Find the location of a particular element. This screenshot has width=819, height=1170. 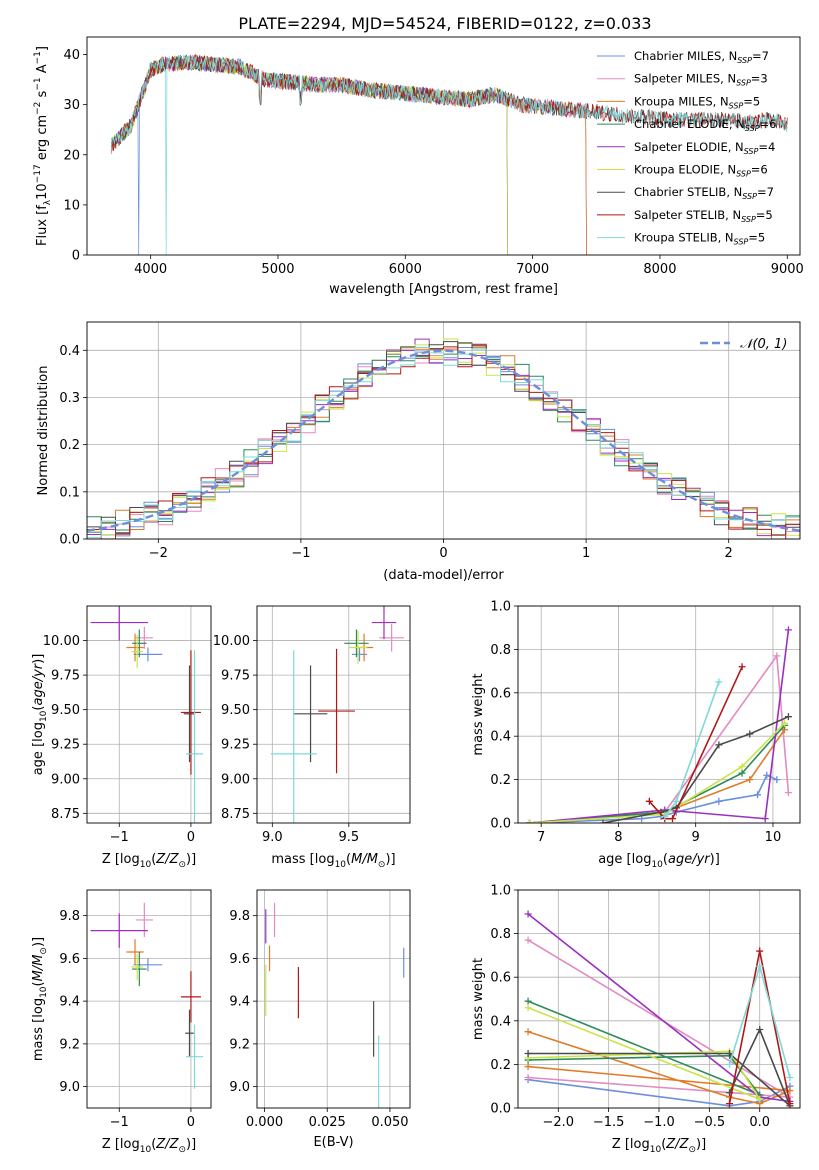

x-axis-label: Z [log10(Z/Z⊙)] is located at coordinates (659, 1146).